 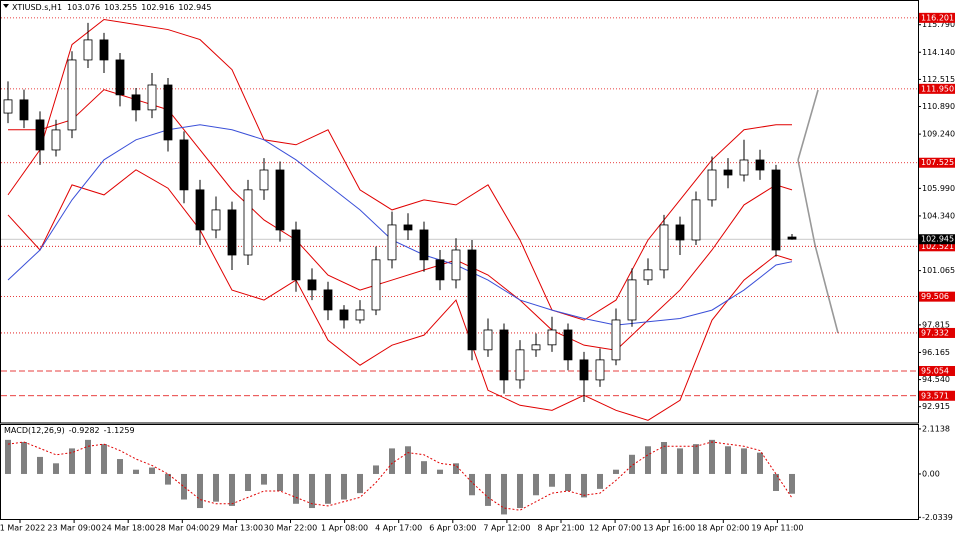 What do you see at coordinates (37, 7) in the screenshot?
I see `symbol: XTIUSD.s,H1` at bounding box center [37, 7].